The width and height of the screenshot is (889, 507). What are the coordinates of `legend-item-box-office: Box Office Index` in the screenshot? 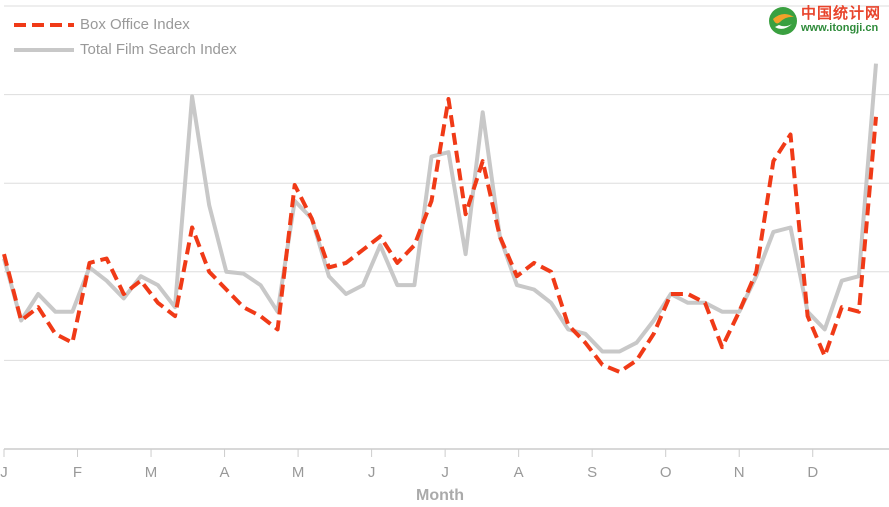 It's located at (125, 24).